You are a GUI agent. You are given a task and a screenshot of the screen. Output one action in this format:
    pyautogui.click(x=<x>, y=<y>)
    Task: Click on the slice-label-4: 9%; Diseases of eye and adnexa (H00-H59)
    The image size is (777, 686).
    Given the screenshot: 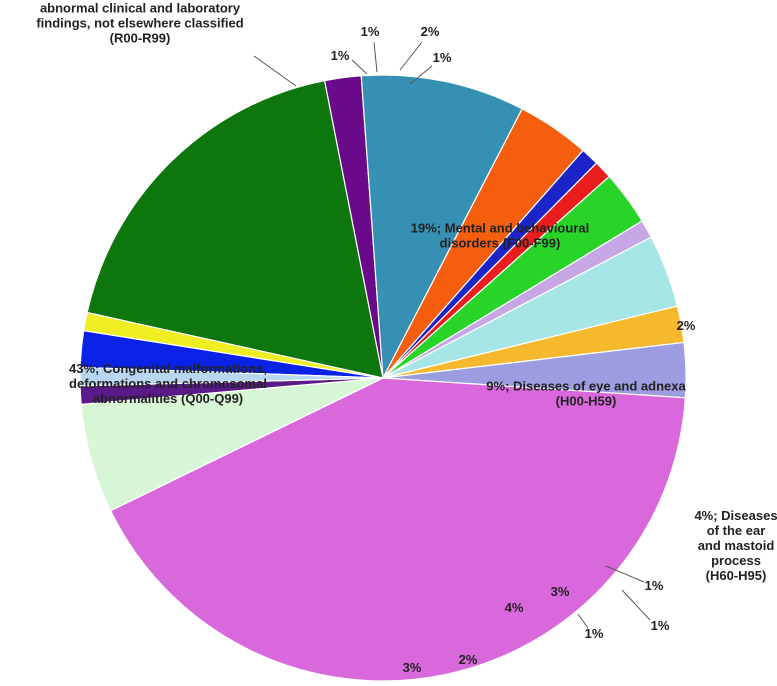 What is the action you would take?
    pyautogui.click(x=586, y=394)
    